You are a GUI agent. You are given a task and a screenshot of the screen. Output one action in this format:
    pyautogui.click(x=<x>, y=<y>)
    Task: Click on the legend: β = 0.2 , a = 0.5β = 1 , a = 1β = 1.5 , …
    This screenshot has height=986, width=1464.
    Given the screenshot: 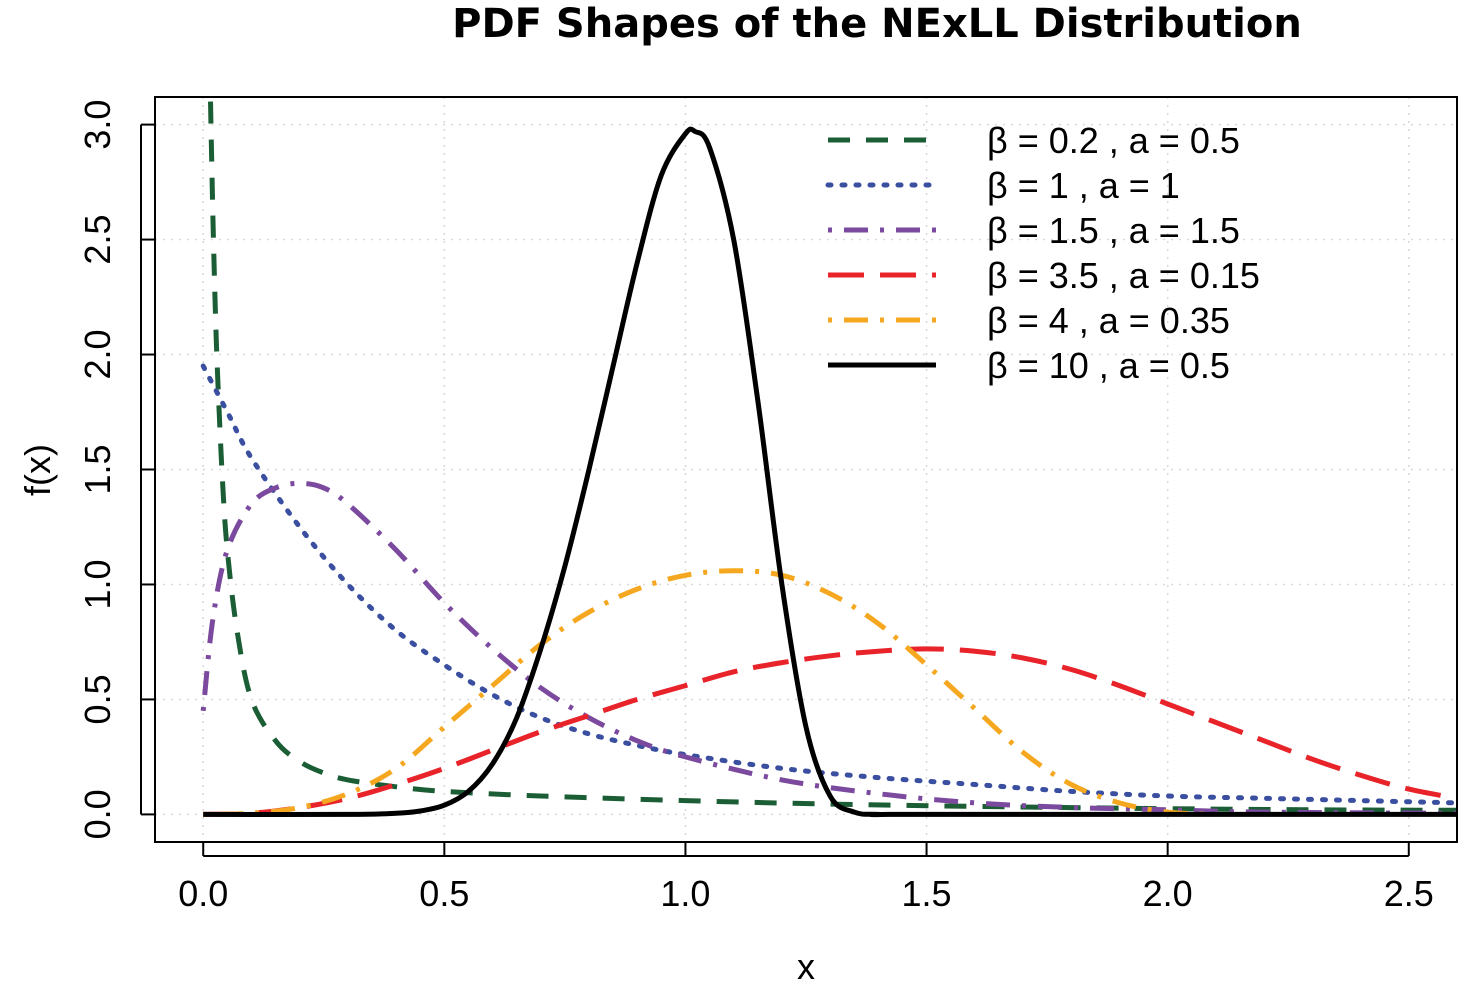 What is the action you would take?
    pyautogui.click(x=1042, y=253)
    